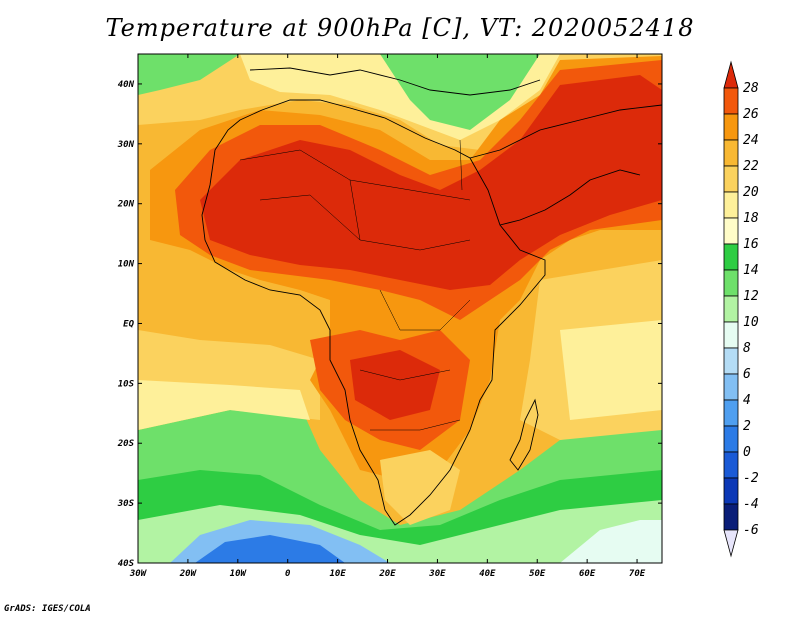 The height and width of the screenshot is (618, 800). What do you see at coordinates (637, 574) in the screenshot?
I see `lon-tick-label: 70E` at bounding box center [637, 574].